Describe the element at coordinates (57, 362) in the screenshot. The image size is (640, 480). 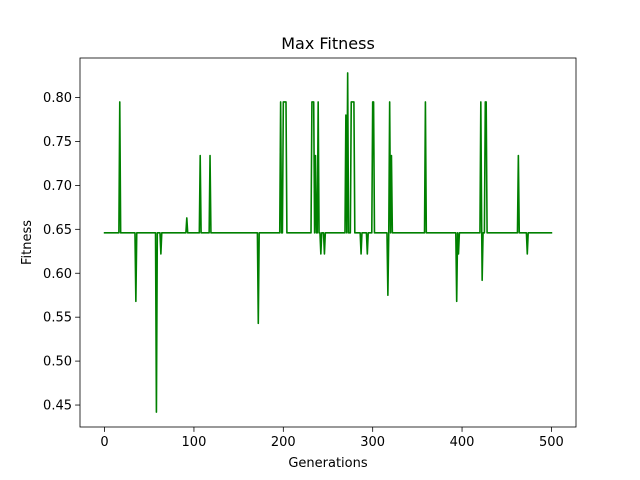
I see `y-tick-label: 0.50` at that location.